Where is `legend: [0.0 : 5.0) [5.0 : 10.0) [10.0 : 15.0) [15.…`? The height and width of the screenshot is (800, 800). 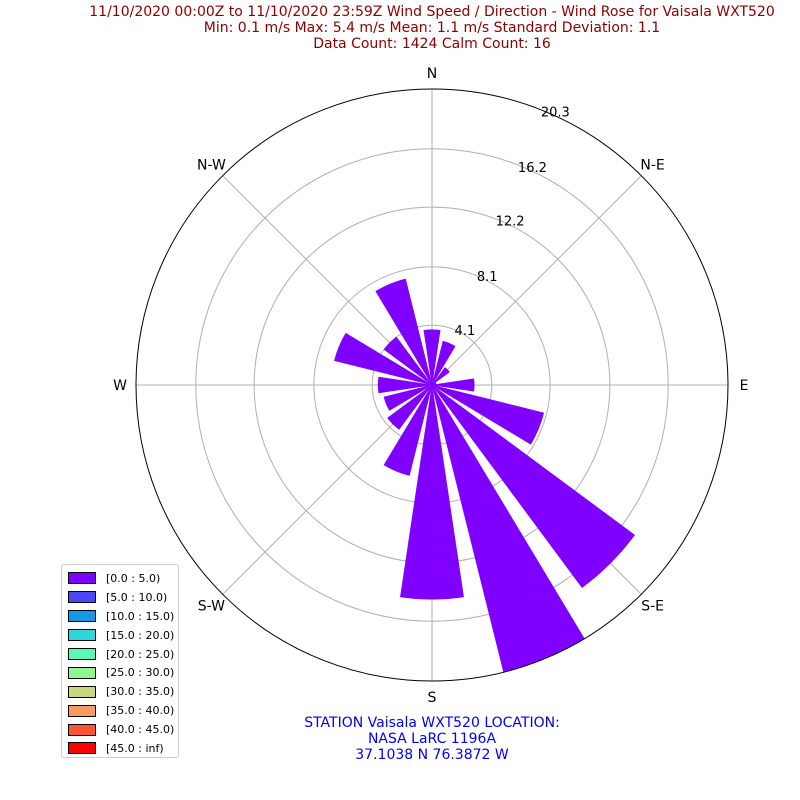 legend: [0.0 : 5.0) [5.0 : 10.0) [10.0 : 15.0) [15.… is located at coordinates (120, 661).